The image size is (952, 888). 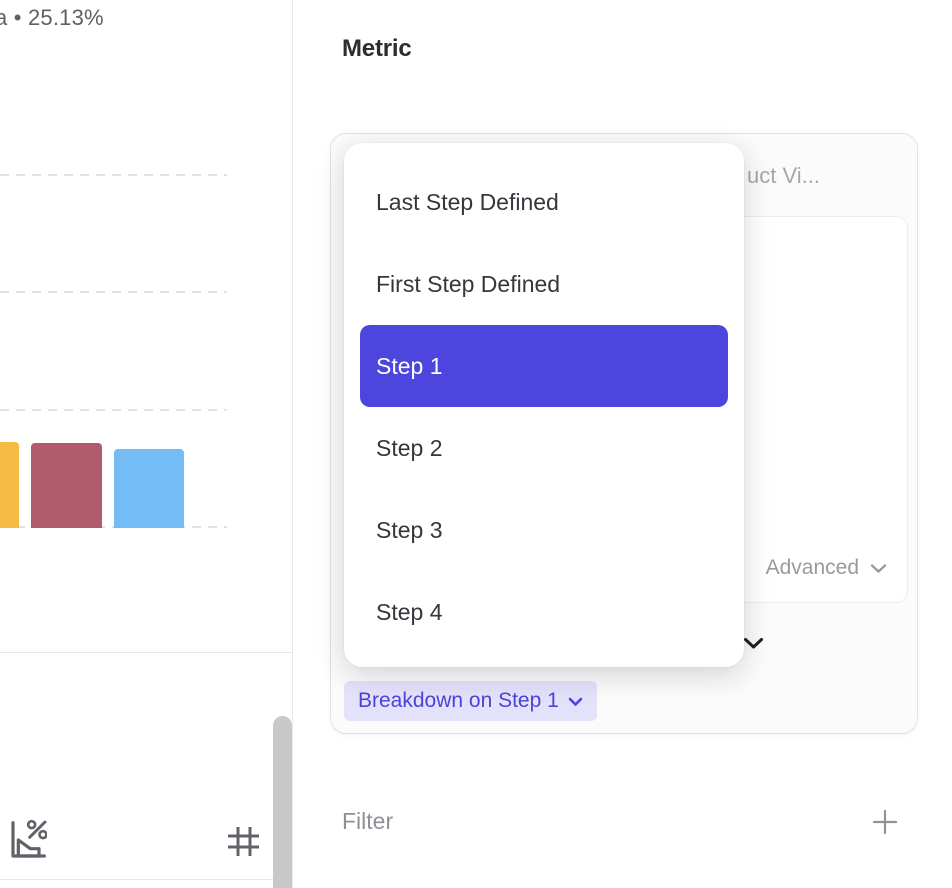 I want to click on filter-heading: Filter, so click(x=368, y=821).